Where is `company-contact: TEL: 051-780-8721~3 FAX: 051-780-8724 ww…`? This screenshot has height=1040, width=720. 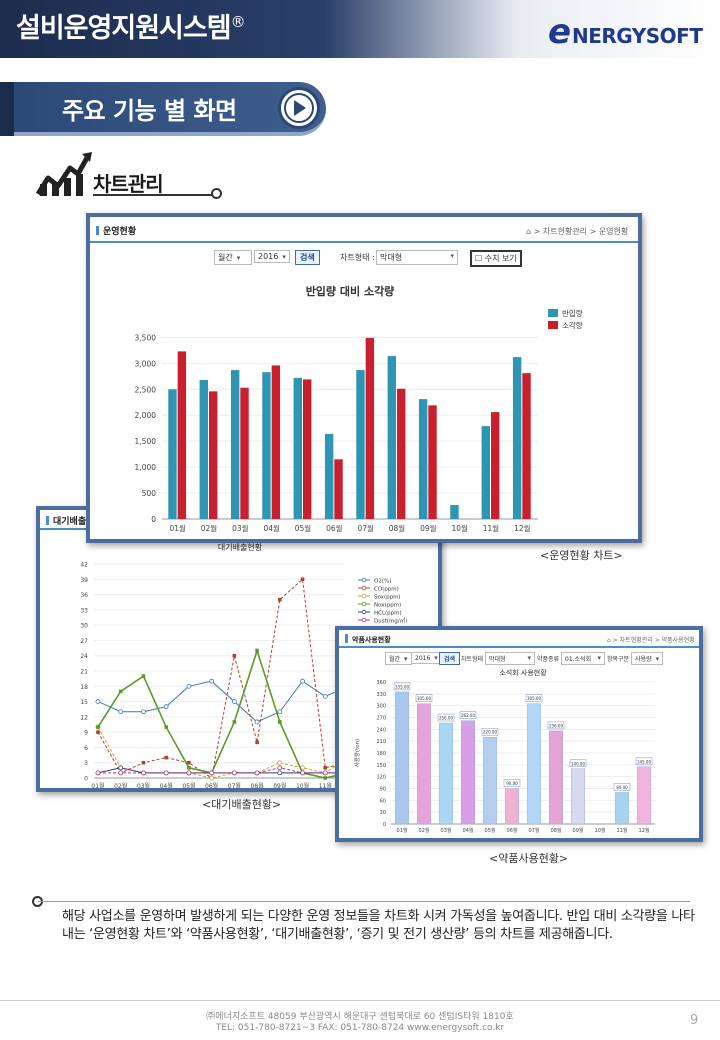
company-contact: TEL: 051-780-8721~3 FAX: 051-780-8724 ww… is located at coordinates (360, 1028).